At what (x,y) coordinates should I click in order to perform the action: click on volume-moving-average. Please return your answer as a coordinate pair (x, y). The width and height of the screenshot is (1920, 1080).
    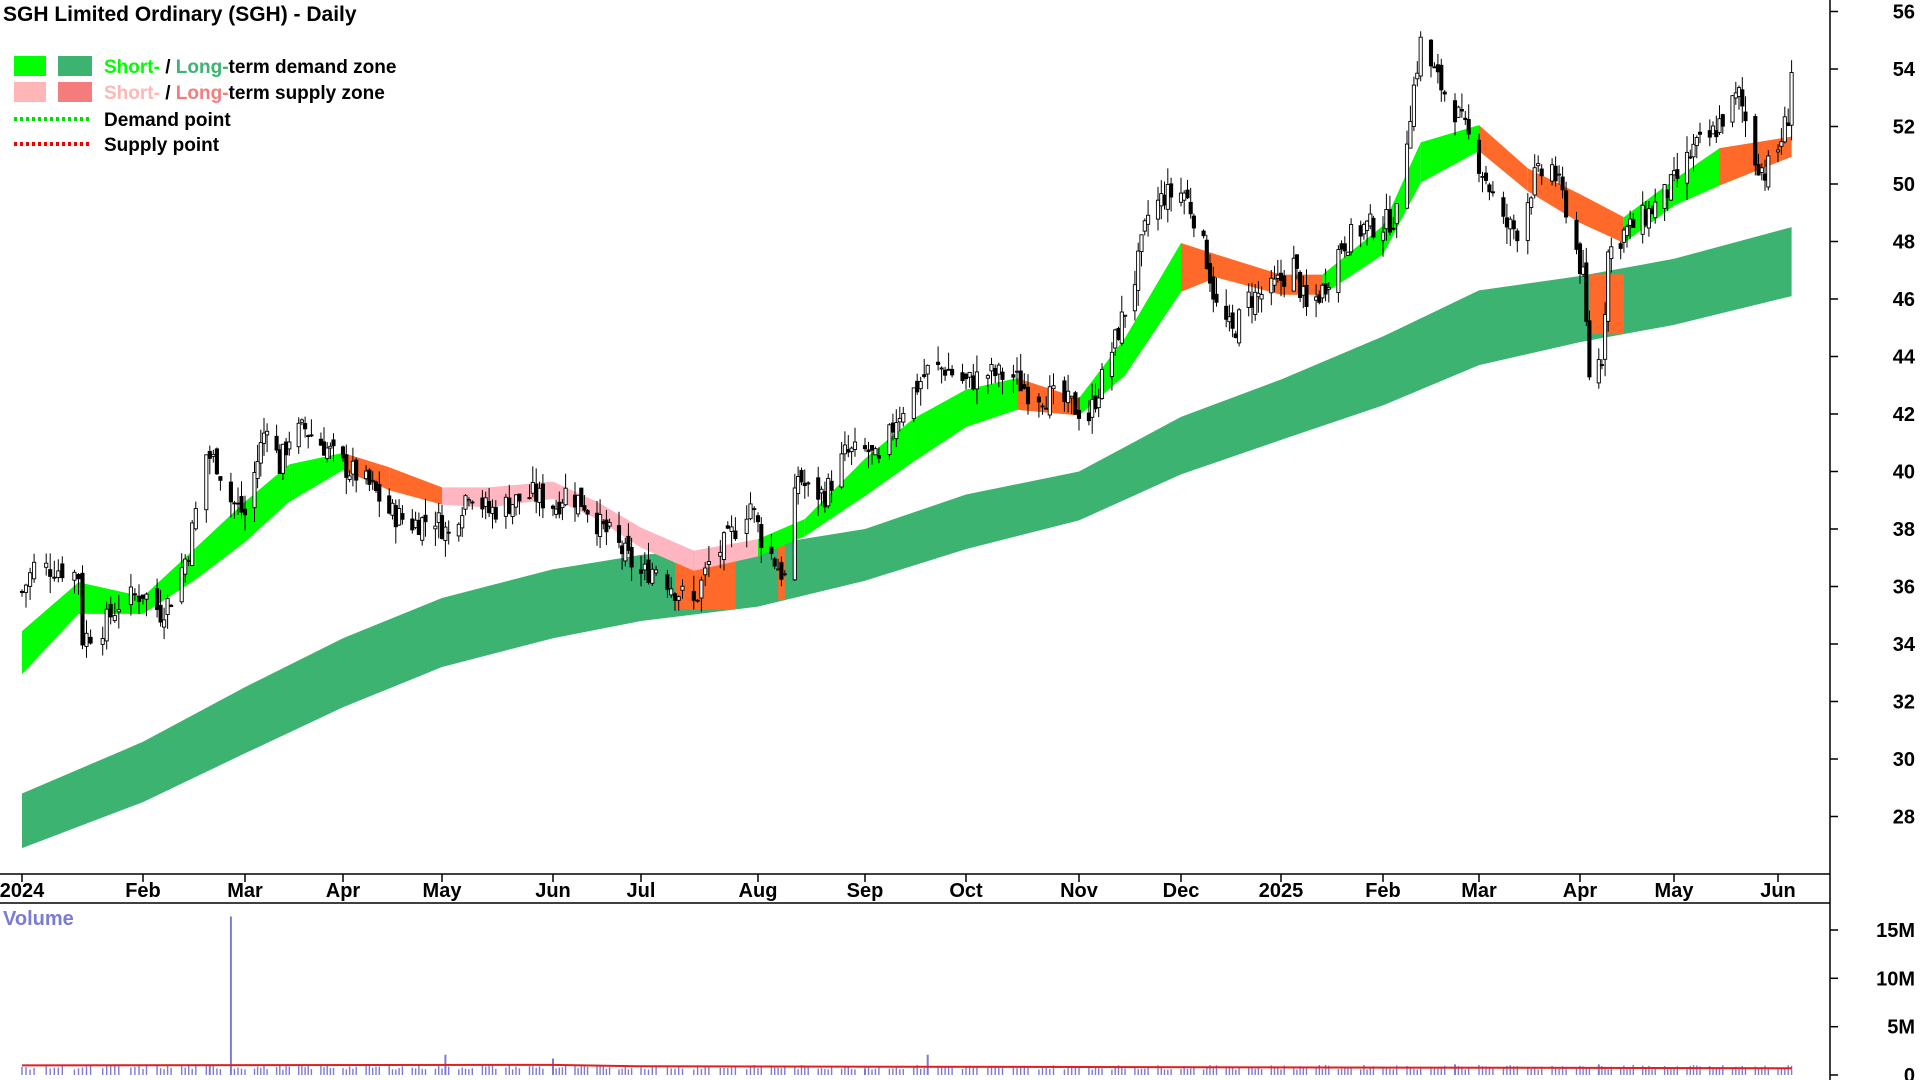
    Looking at the image, I should click on (906, 1066).